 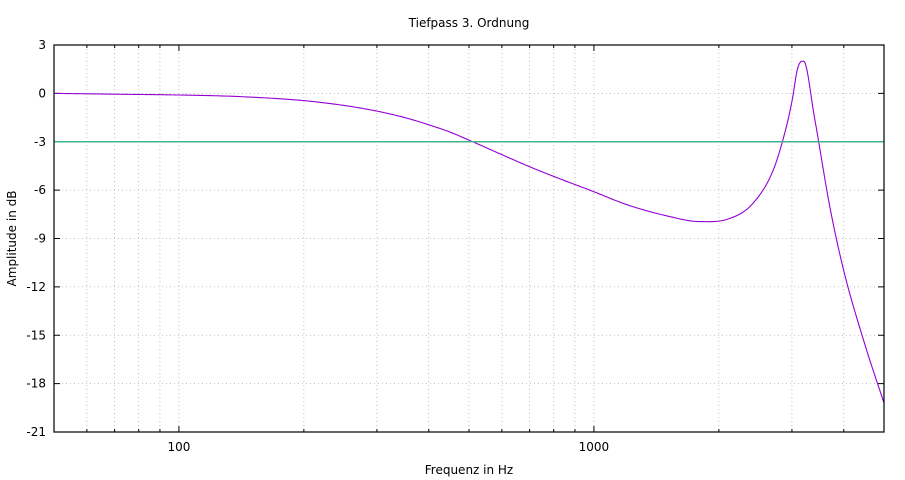 What do you see at coordinates (178, 447) in the screenshot?
I see `x-tick-label: 100` at bounding box center [178, 447].